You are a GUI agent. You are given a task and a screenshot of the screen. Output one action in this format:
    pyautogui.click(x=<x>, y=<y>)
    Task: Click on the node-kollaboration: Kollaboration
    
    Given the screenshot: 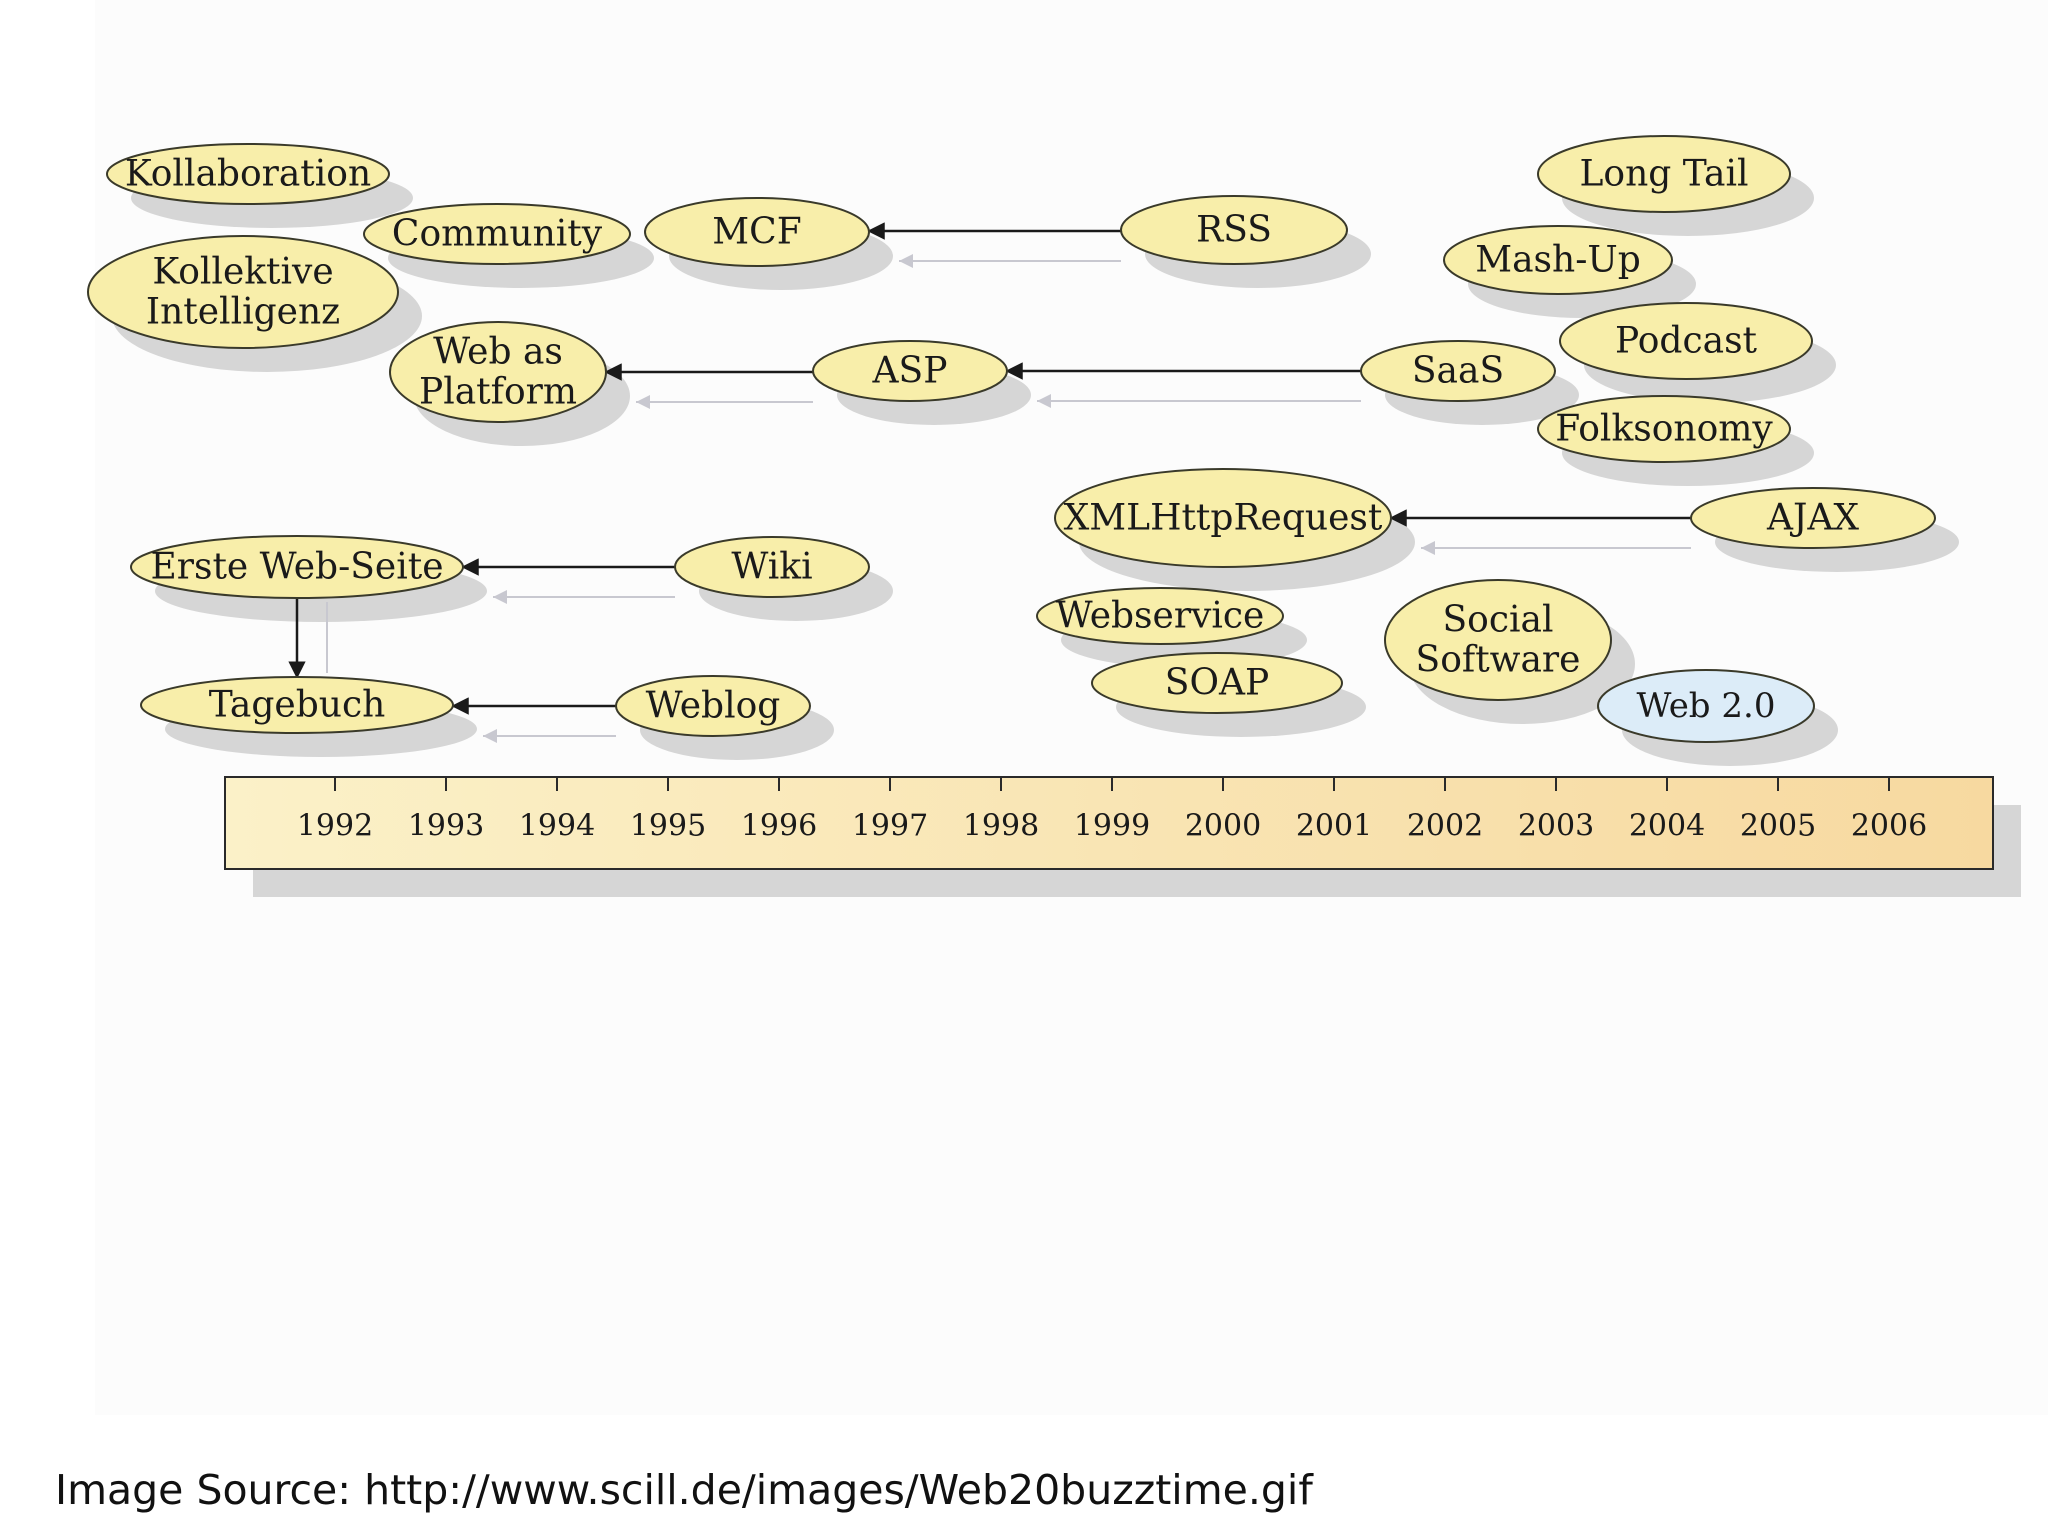 What is the action you would take?
    pyautogui.click(x=248, y=174)
    